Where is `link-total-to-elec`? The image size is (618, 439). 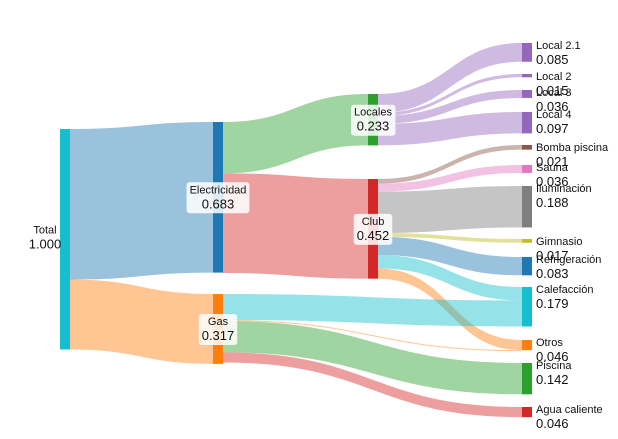 link-total-to-elec is located at coordinates (141, 201).